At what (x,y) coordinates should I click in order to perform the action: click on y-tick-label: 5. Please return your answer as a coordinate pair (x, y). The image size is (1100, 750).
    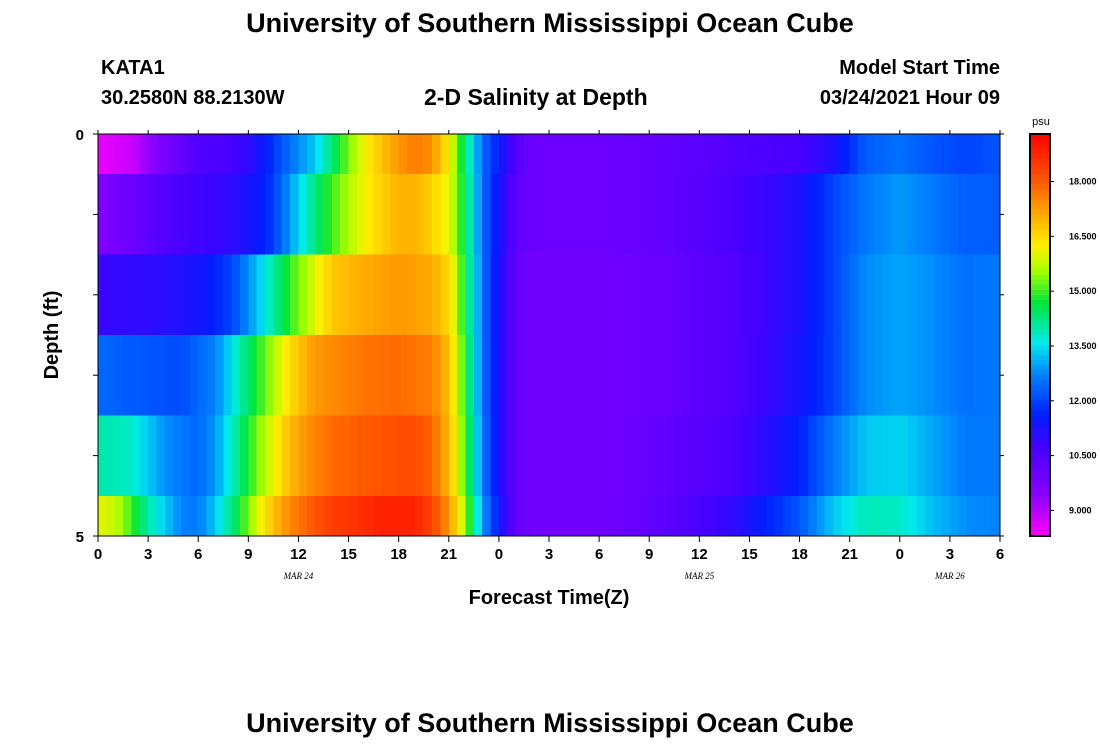
    Looking at the image, I should click on (80, 537).